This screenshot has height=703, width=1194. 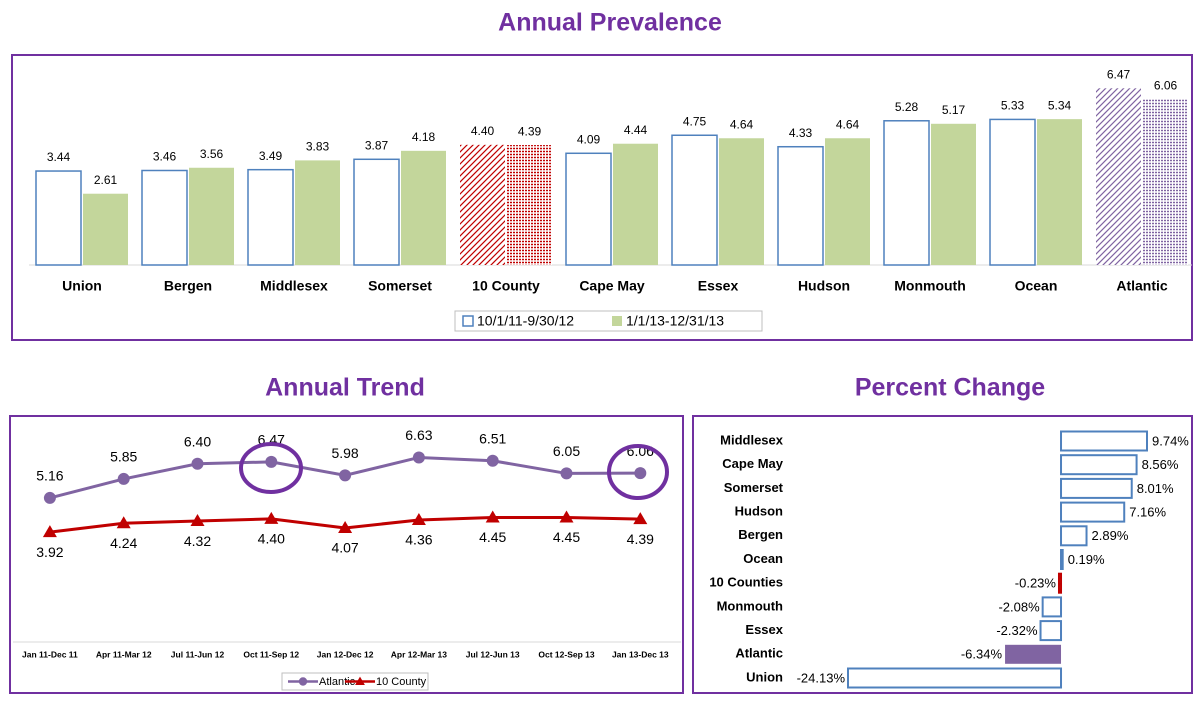 I want to click on x-tick-label: Essex, so click(x=718, y=286).